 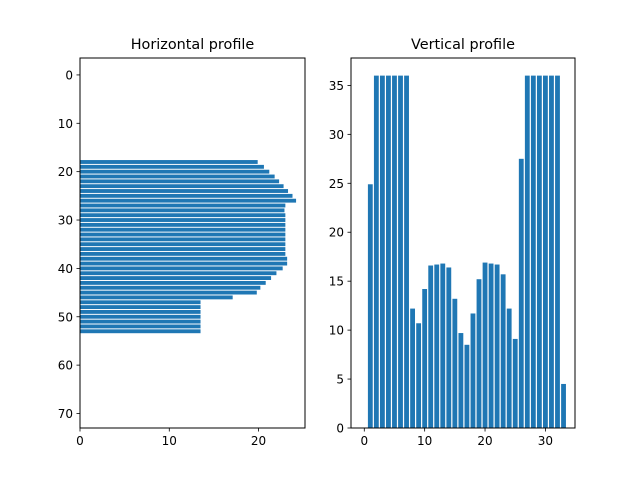 I want to click on y-tick-label: 40, so click(x=65, y=269).